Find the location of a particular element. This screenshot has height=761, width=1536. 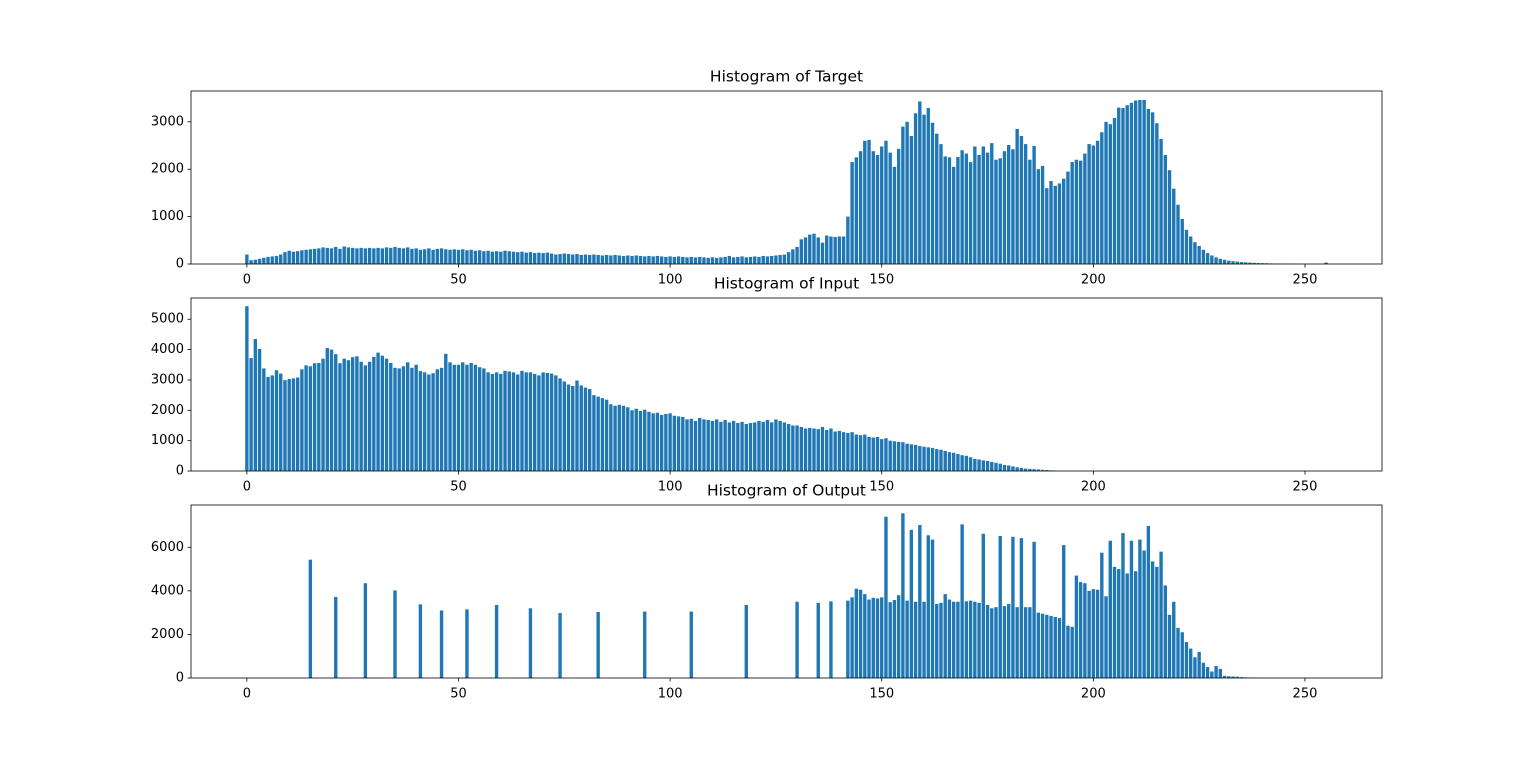

y-tick-label: 2000 is located at coordinates (167, 169).